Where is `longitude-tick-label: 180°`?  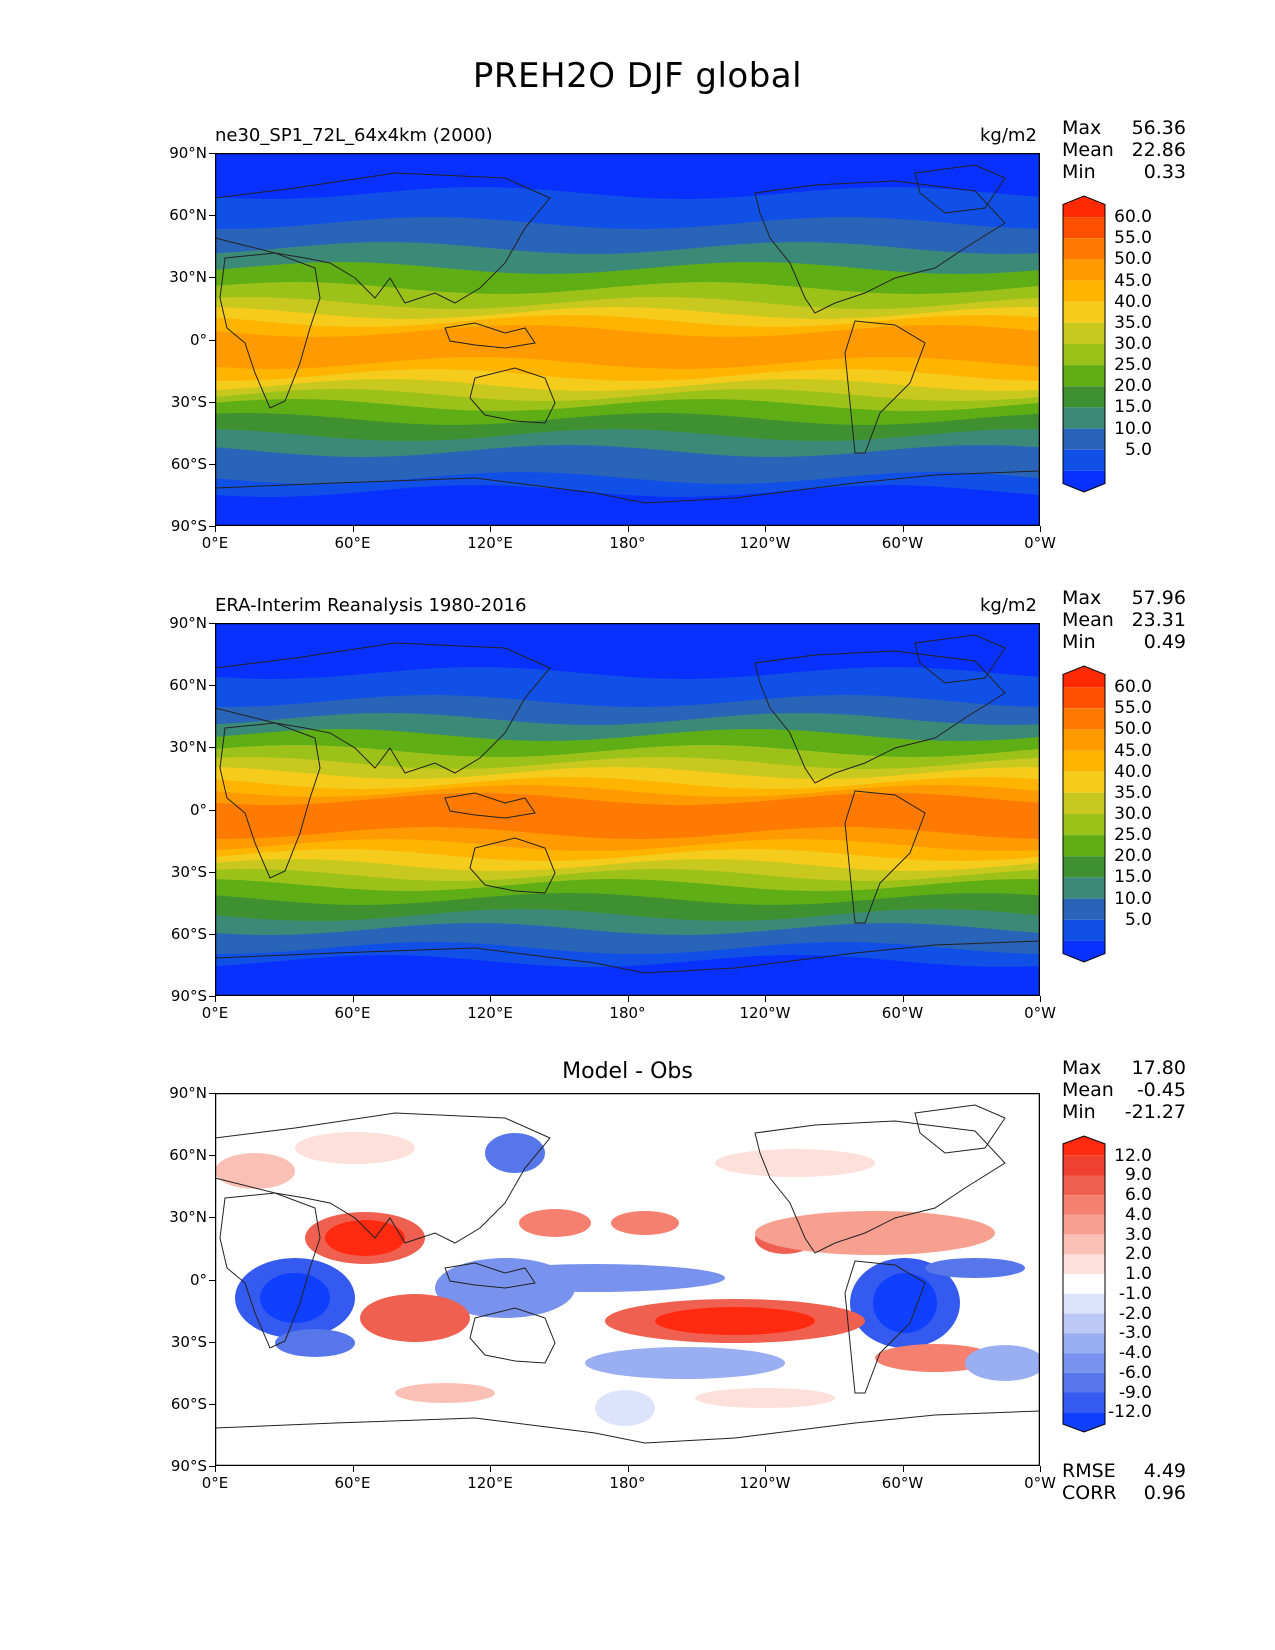
longitude-tick-label: 180° is located at coordinates (627, 1483).